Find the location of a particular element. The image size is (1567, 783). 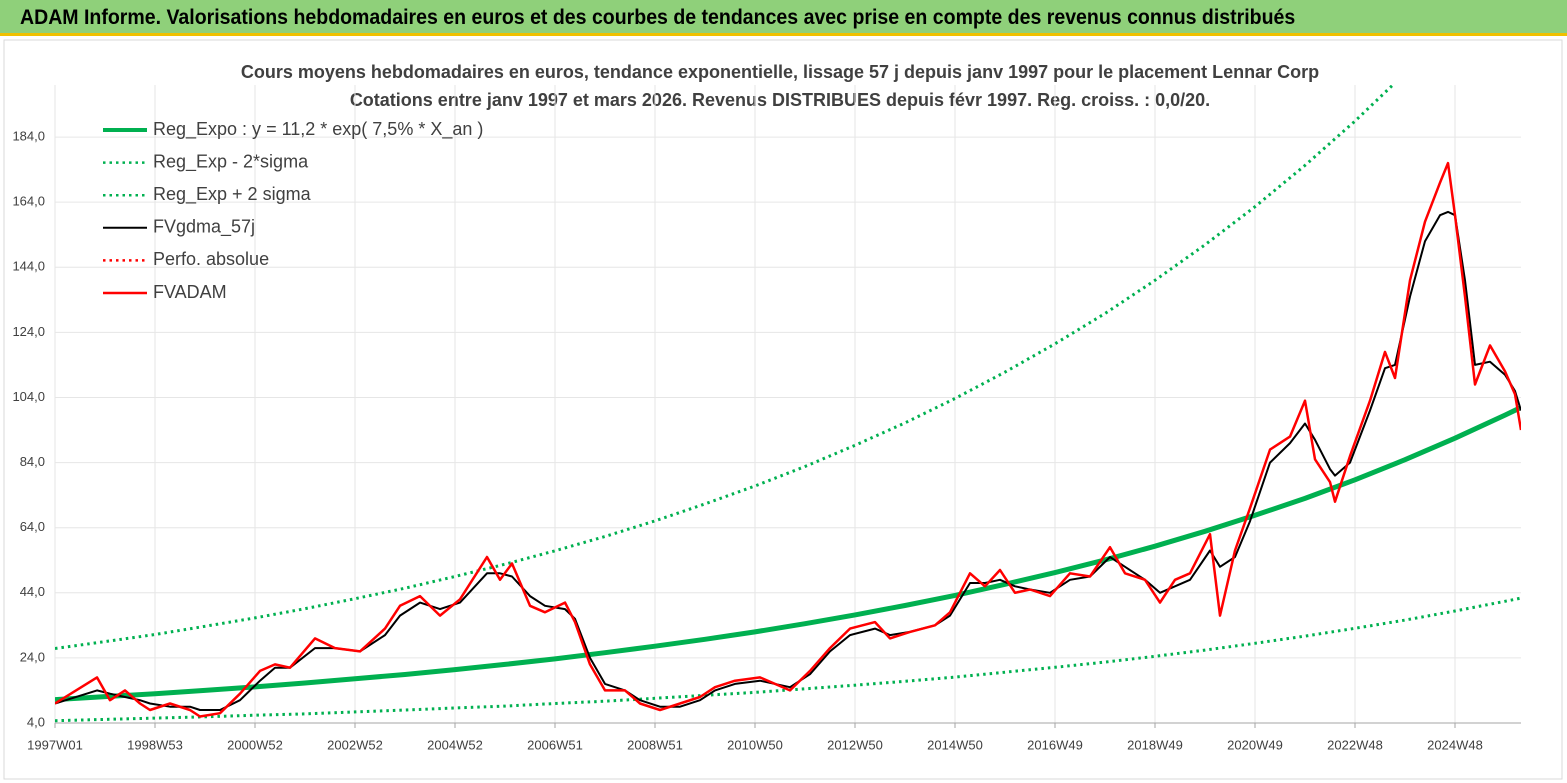

legend-label: Reg_Exp - 2*sigma is located at coordinates (231, 161).